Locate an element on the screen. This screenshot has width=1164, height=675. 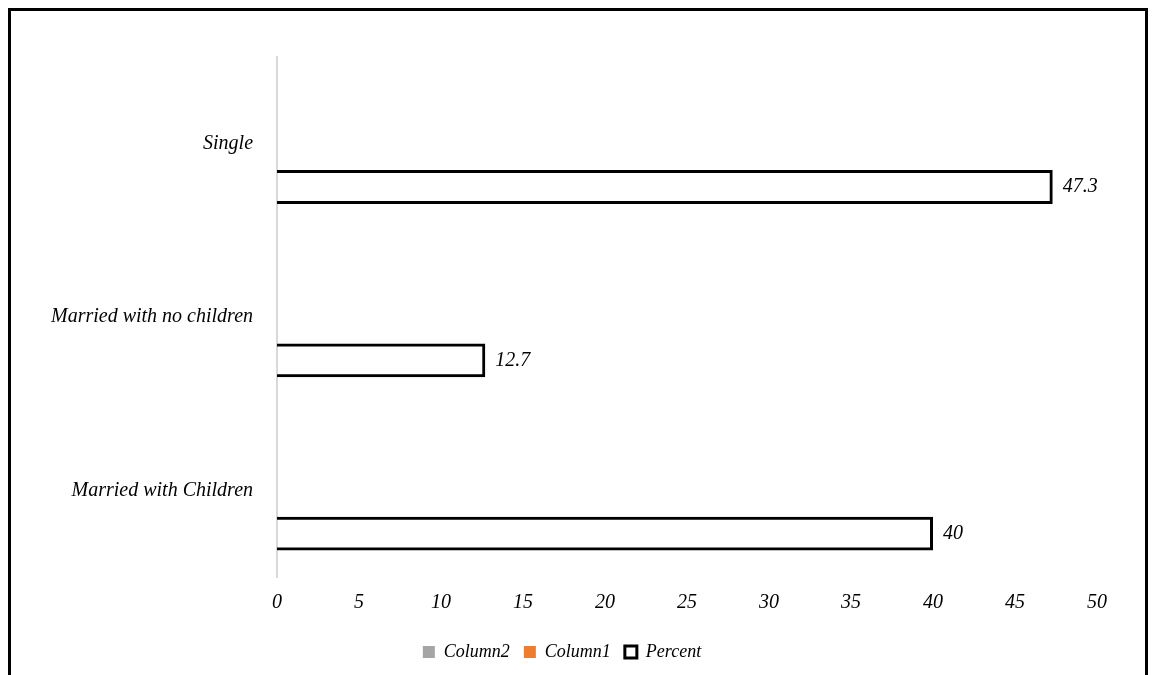
x-tick-label: 5 is located at coordinates (359, 601).